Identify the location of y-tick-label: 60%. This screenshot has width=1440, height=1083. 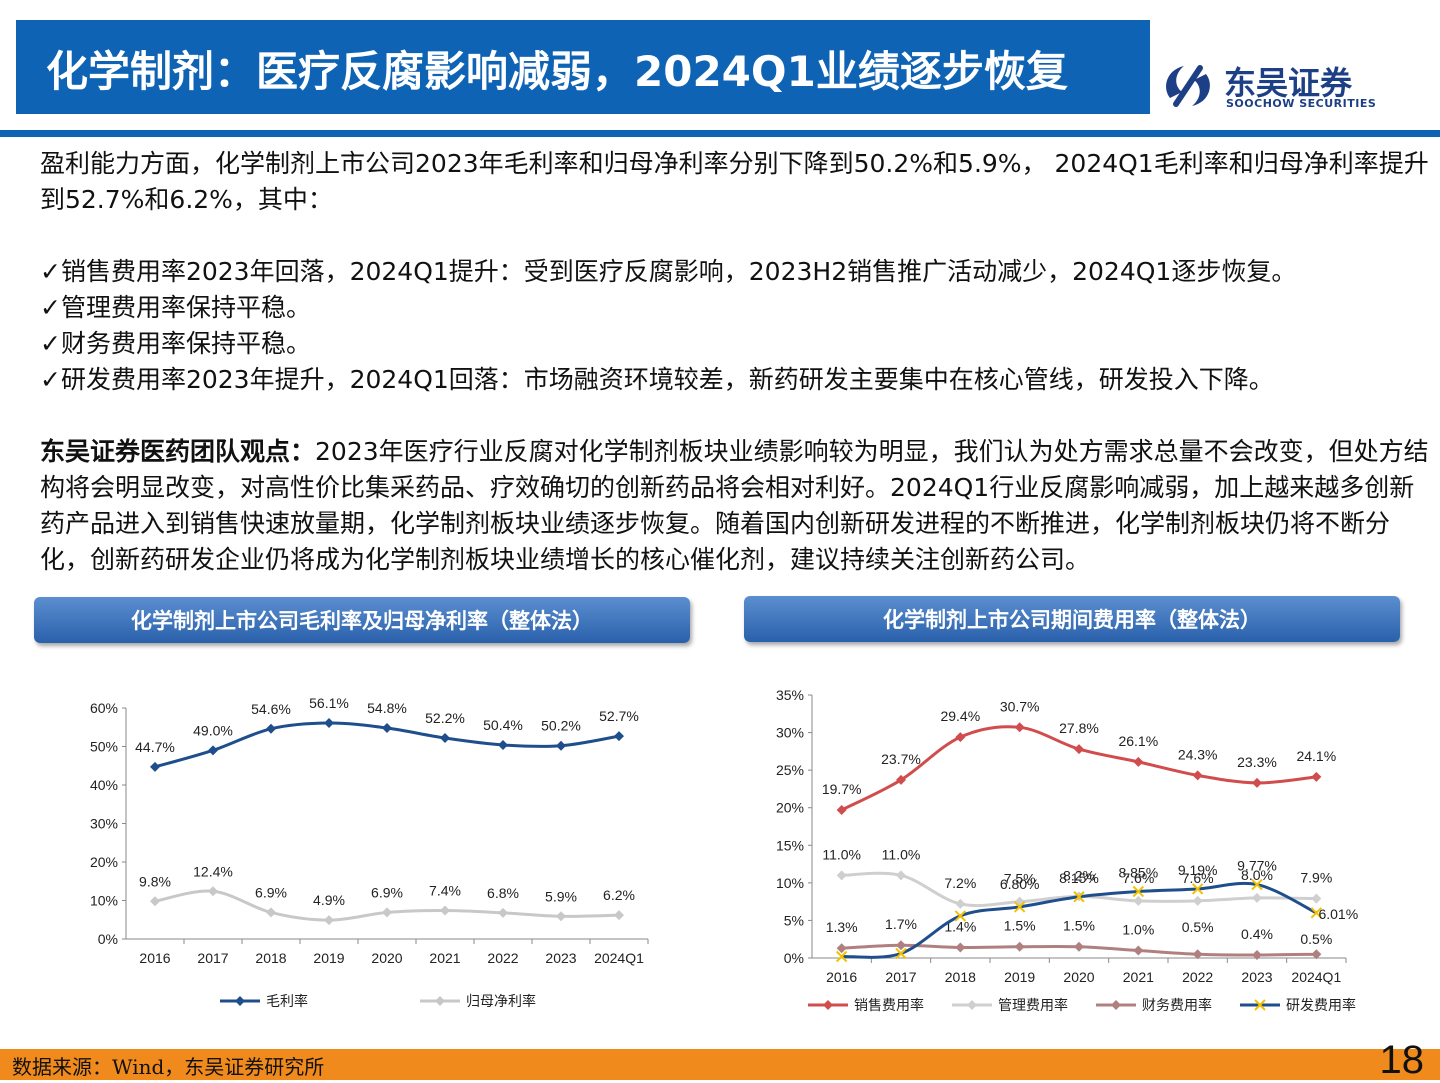
(104, 708).